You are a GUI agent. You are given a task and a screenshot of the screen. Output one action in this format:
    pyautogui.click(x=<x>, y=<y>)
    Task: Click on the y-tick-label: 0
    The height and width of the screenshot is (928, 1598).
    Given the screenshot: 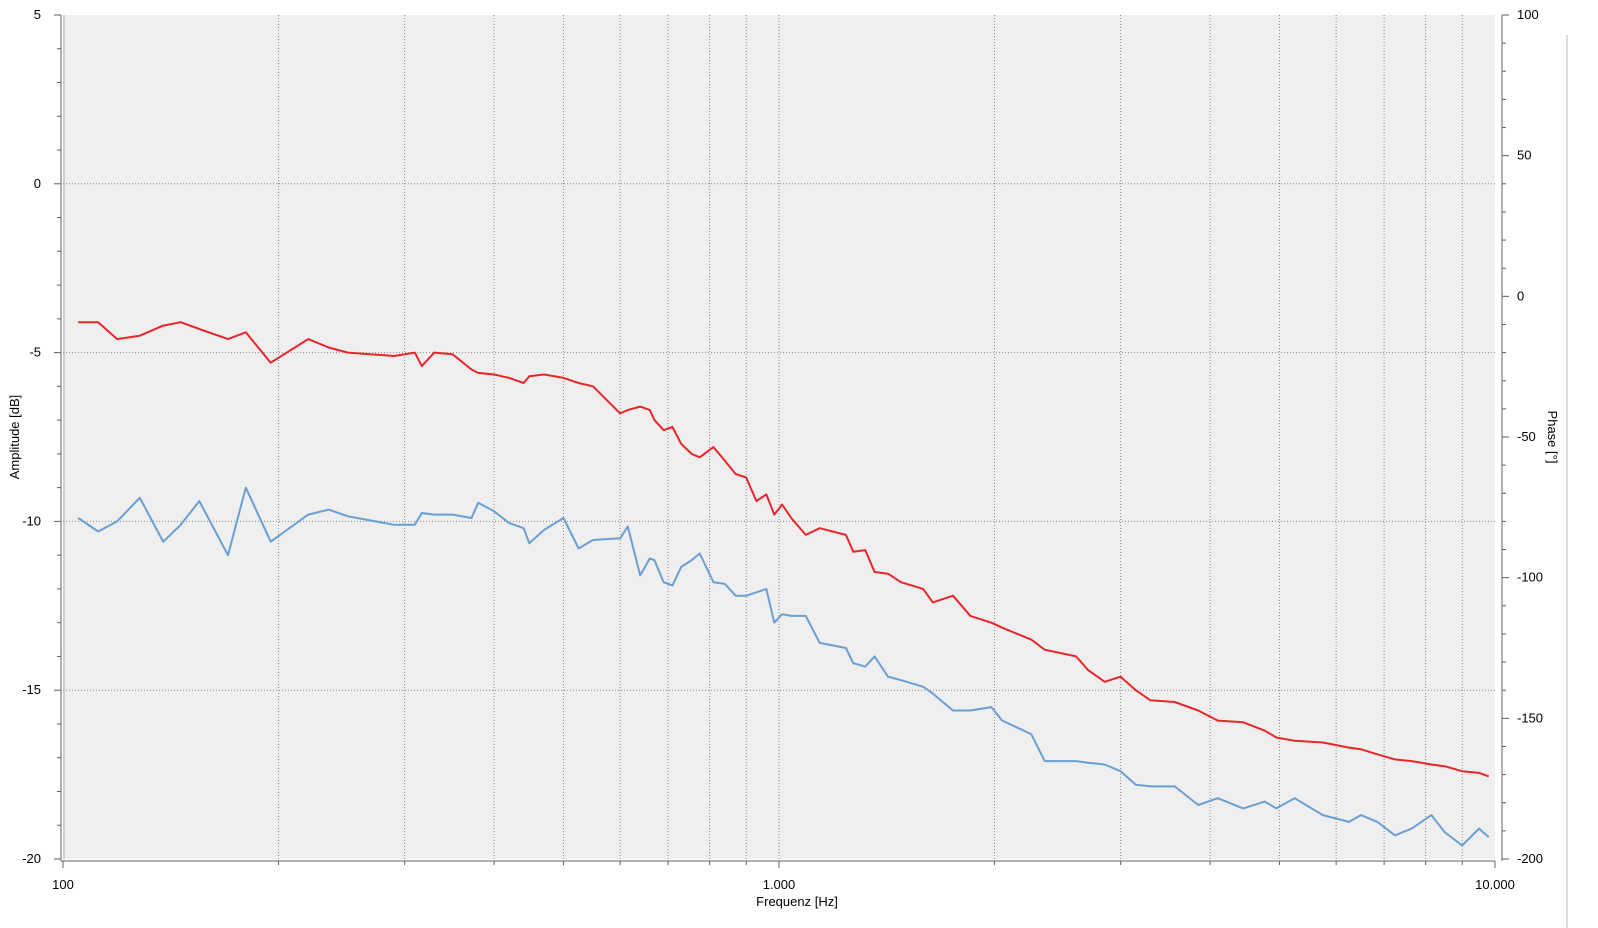 What is the action you would take?
    pyautogui.click(x=37, y=183)
    